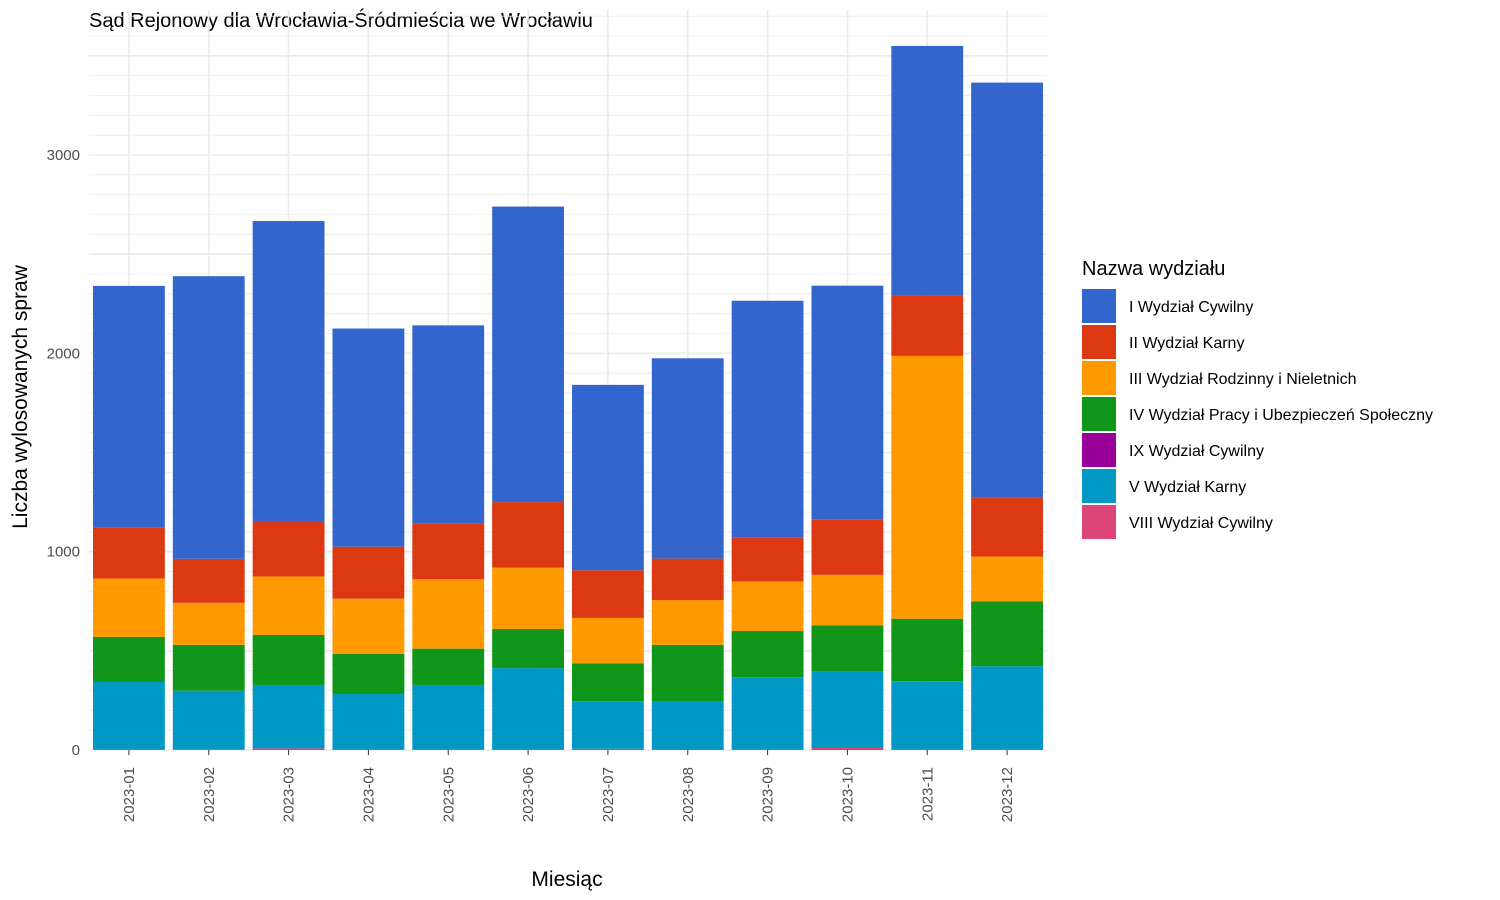 The image size is (1500, 900). I want to click on legend-title: Nazwa wydziału, so click(1153, 269).